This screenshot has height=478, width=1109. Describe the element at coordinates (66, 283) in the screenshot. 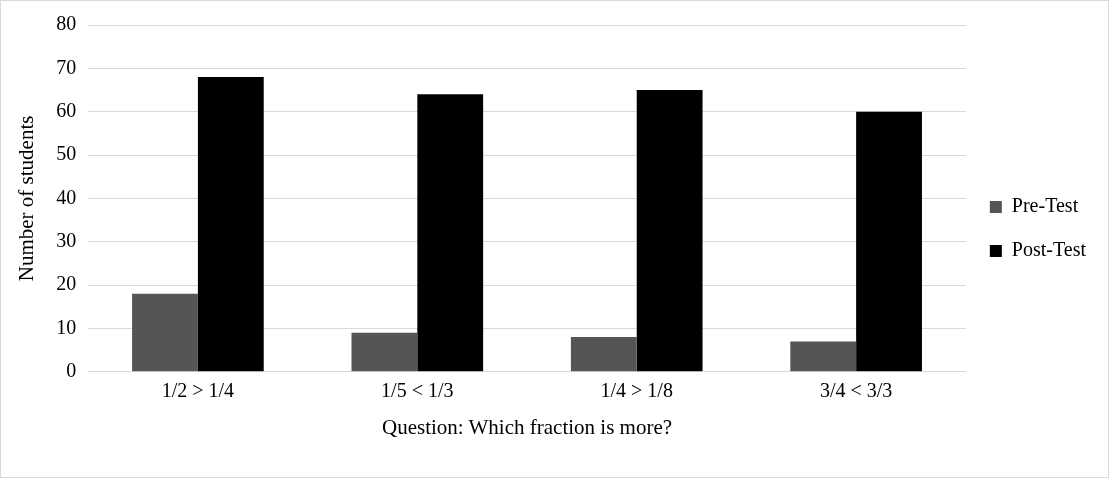

I see `y-tick-label: 20` at that location.